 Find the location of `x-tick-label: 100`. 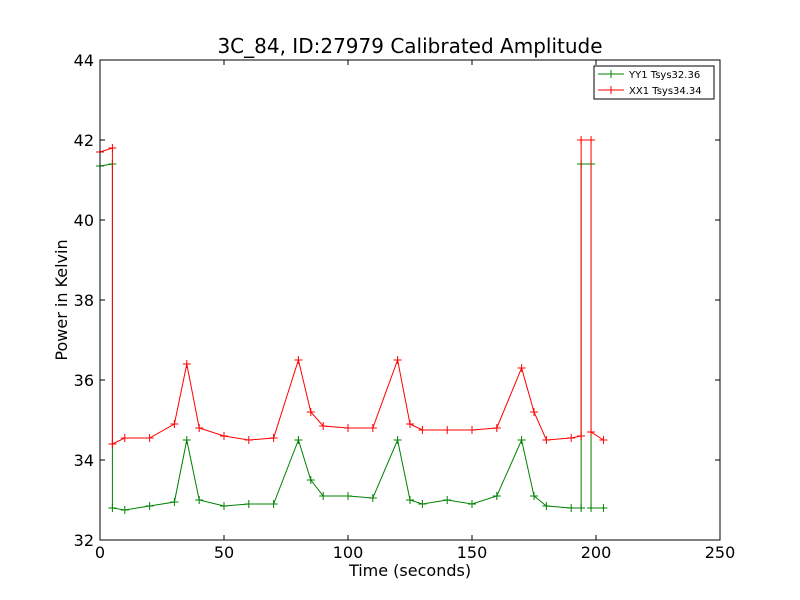

x-tick-label: 100 is located at coordinates (348, 552).